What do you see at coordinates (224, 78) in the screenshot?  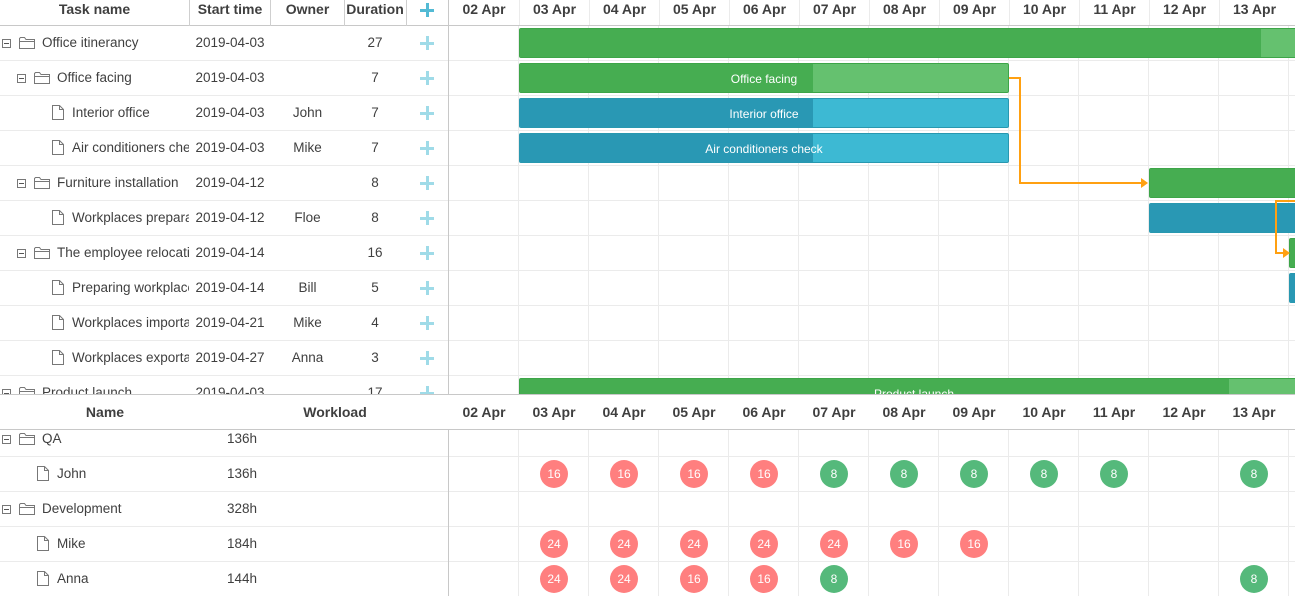 I see `task-row: Office facing 2019-04-03 7` at bounding box center [224, 78].